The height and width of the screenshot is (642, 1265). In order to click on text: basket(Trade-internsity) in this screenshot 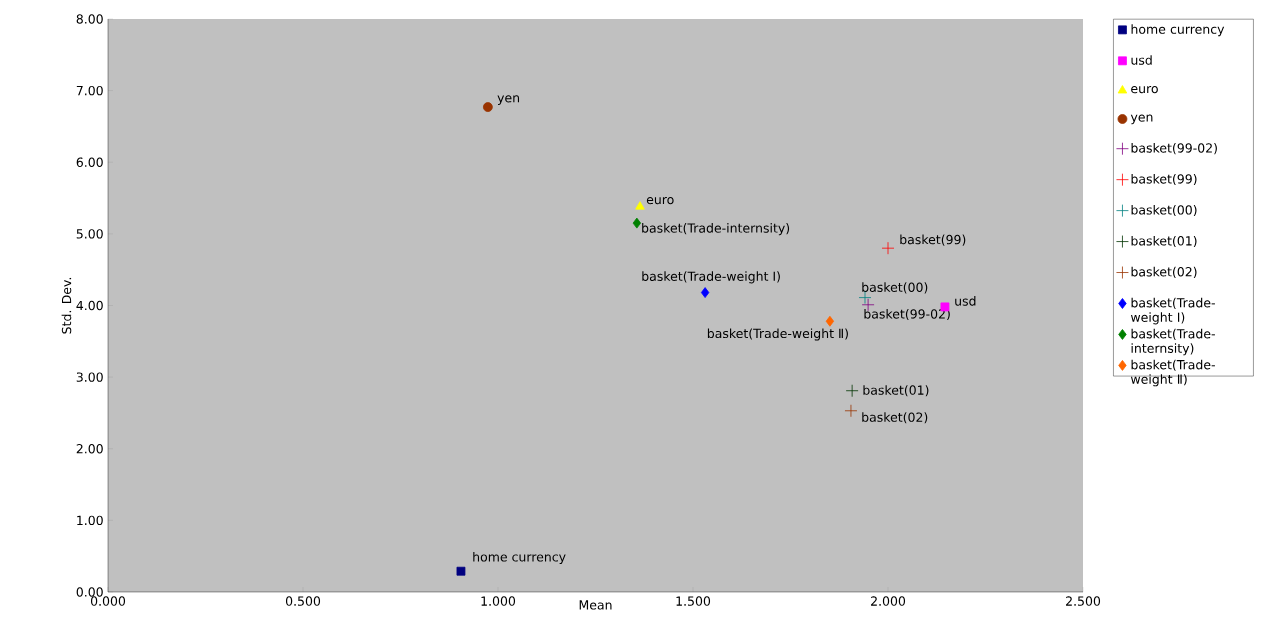, I will do `click(716, 229)`.